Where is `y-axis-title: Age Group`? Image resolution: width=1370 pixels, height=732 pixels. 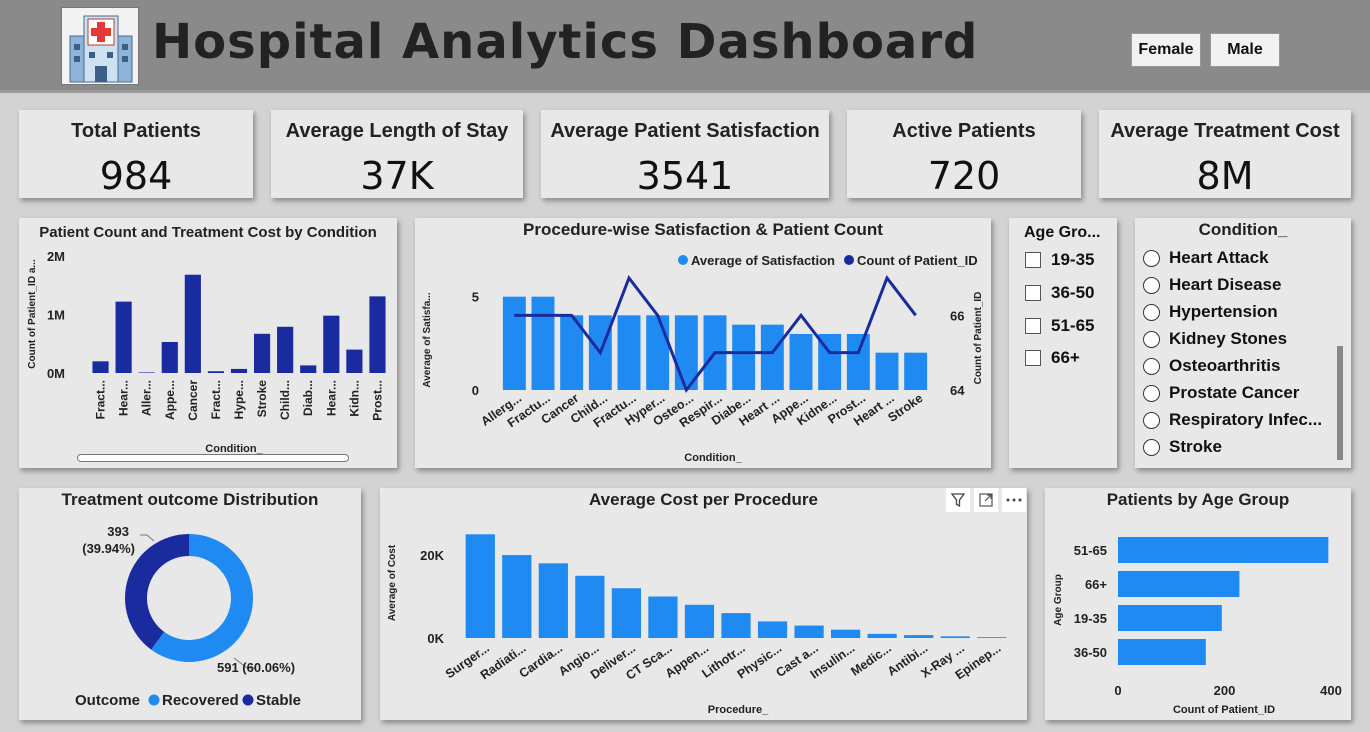
y-axis-title: Age Group is located at coordinates (1058, 600).